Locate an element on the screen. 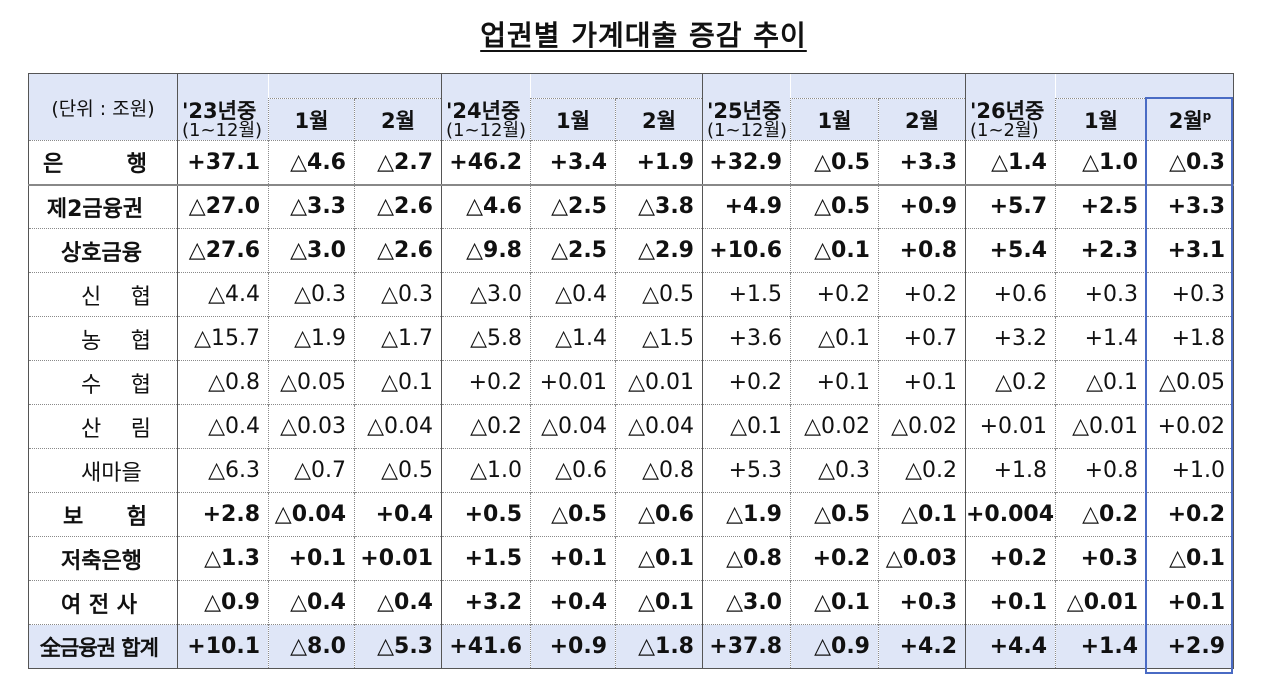  year-label: '25년중 is located at coordinates (744, 111).